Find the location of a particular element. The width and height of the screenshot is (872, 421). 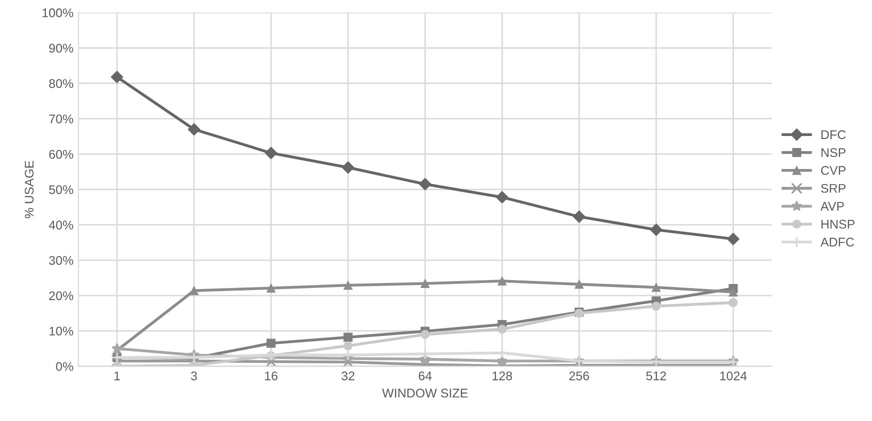

legend-label: HNSP is located at coordinates (838, 224).